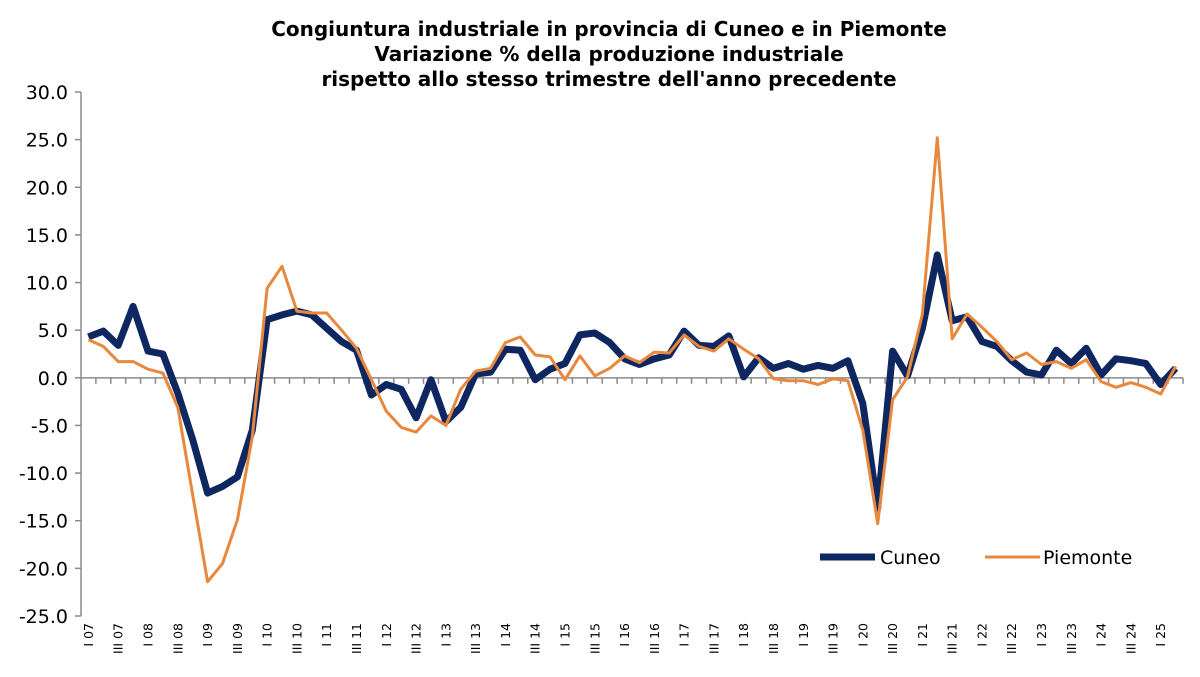 Image resolution: width=1200 pixels, height=677 pixels. Describe the element at coordinates (43, 569) in the screenshot. I see `y-tick-label: -20.0` at that location.